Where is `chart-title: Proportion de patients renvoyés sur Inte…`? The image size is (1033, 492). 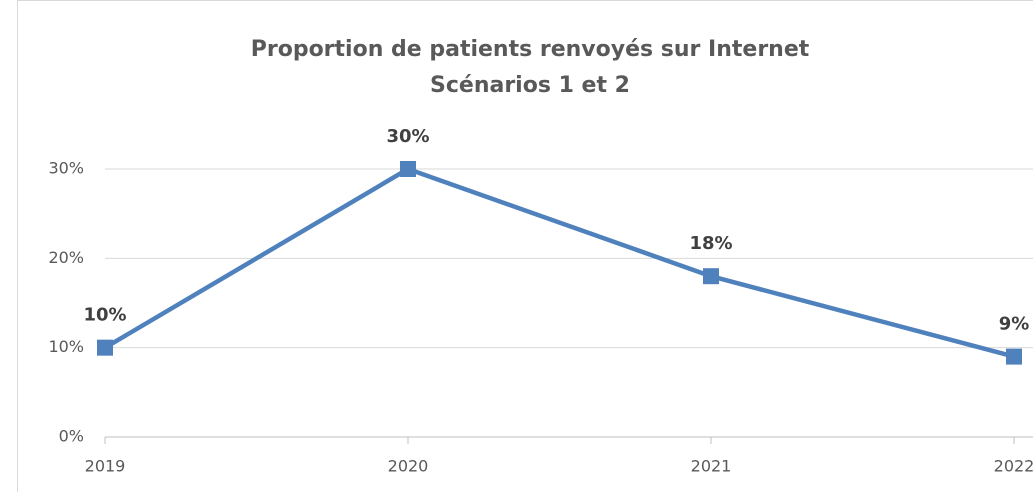
chart-title: Proportion de patients renvoyés sur Inte… is located at coordinates (530, 49).